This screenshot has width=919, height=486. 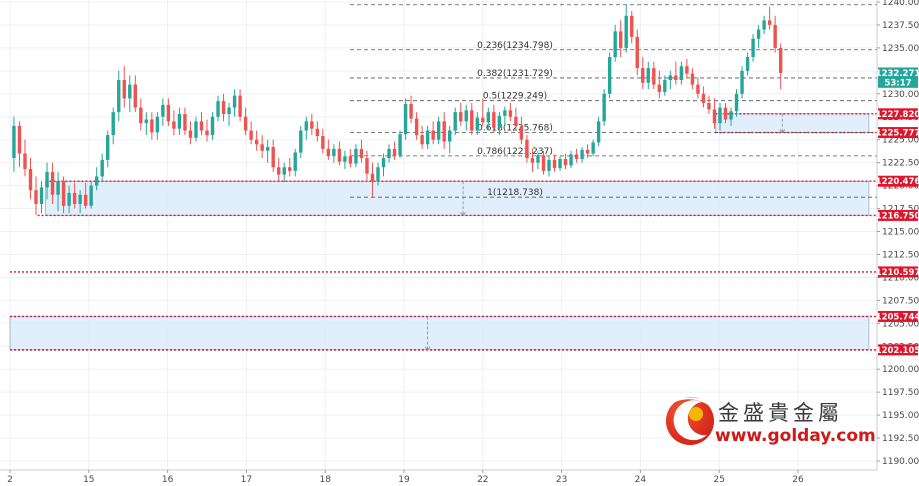 What do you see at coordinates (404, 480) in the screenshot?
I see `x-tick-label: 19` at bounding box center [404, 480].